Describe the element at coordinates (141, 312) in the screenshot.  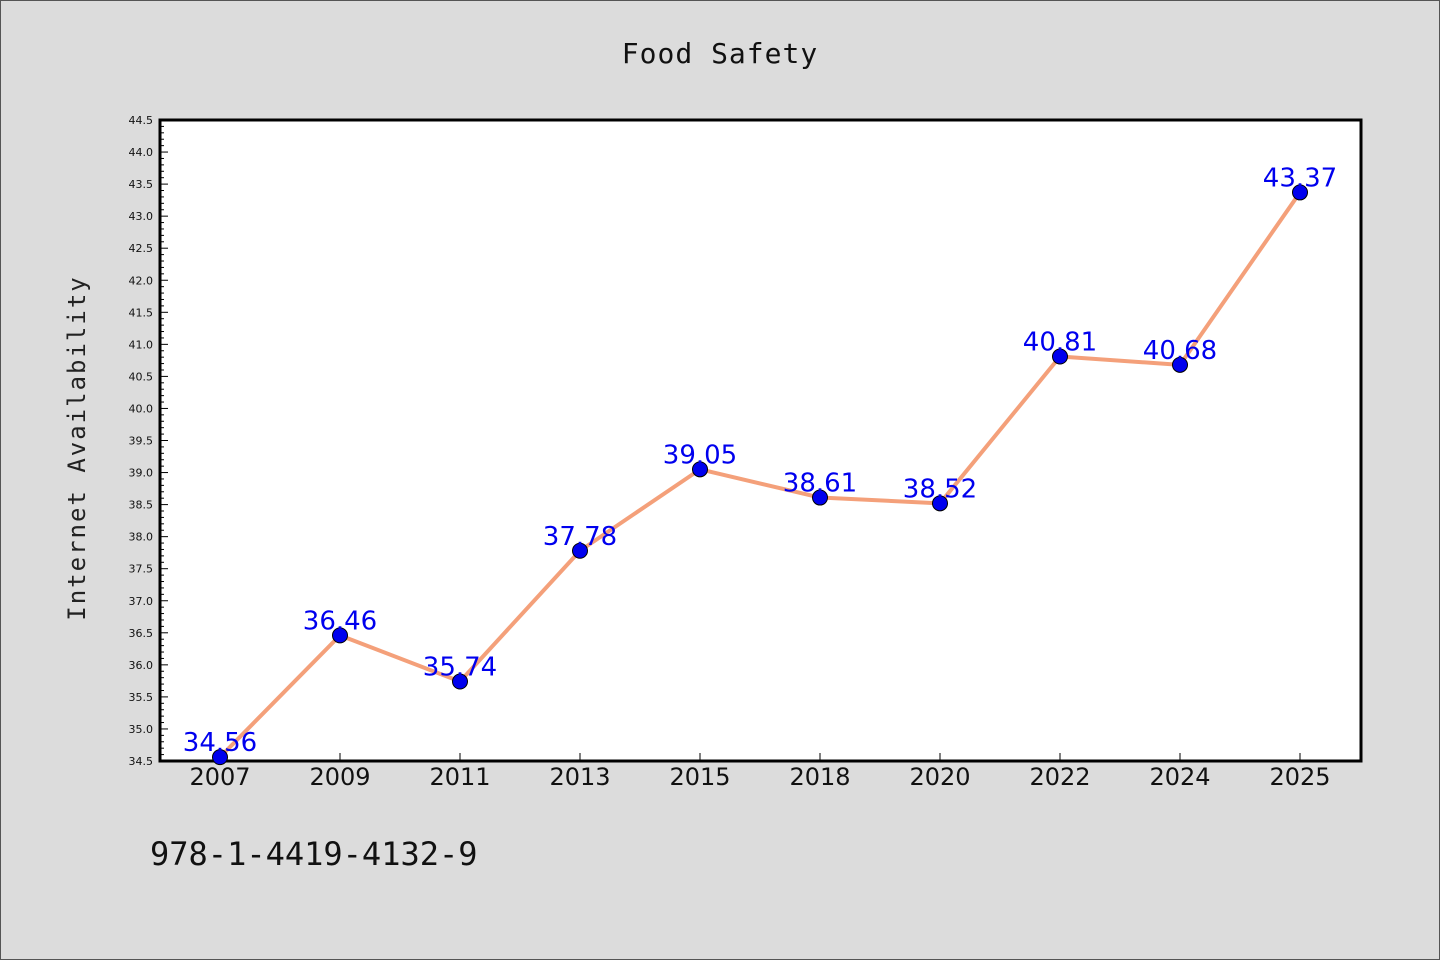
I see `y-tick-label: 41.5` at that location.